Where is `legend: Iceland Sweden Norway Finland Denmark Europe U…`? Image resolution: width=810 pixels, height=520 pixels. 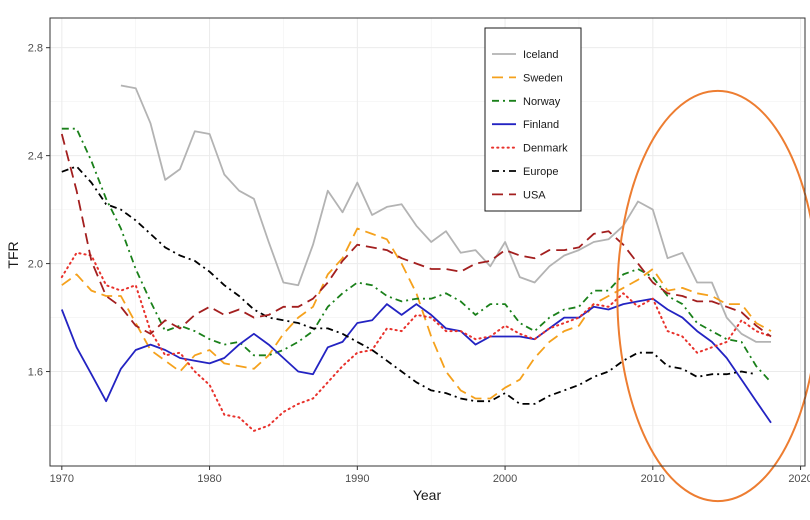
legend: Iceland Sweden Norway Finland Denmark Europe U… is located at coordinates (533, 119).